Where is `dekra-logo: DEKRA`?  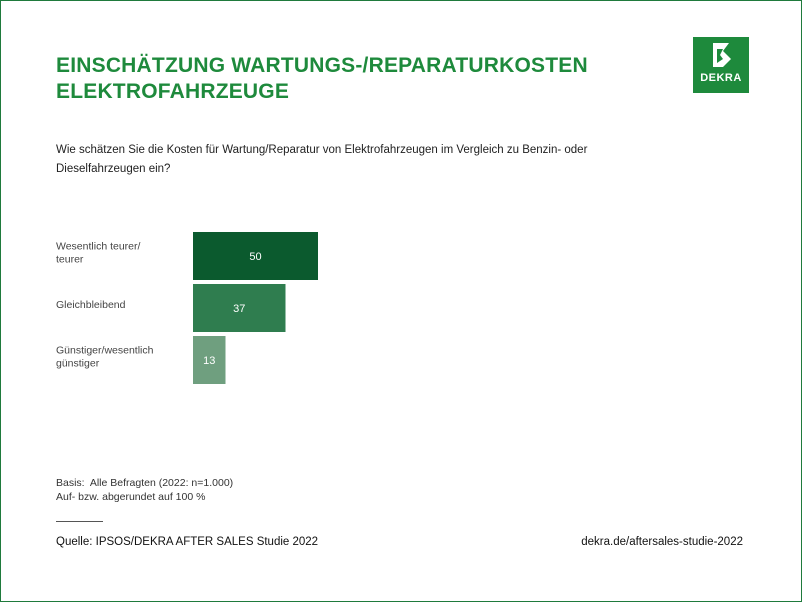
dekra-logo: DEKRA is located at coordinates (721, 65).